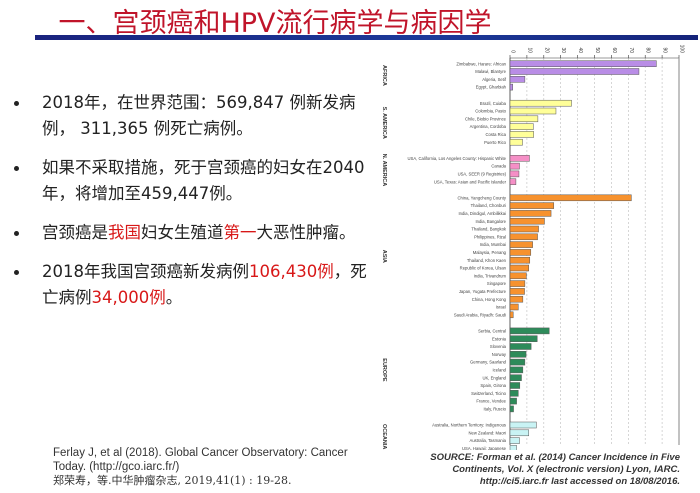 This screenshot has height=493, width=700. Describe the element at coordinates (384, 75) in the screenshot. I see `group-label: AFRICA` at that location.